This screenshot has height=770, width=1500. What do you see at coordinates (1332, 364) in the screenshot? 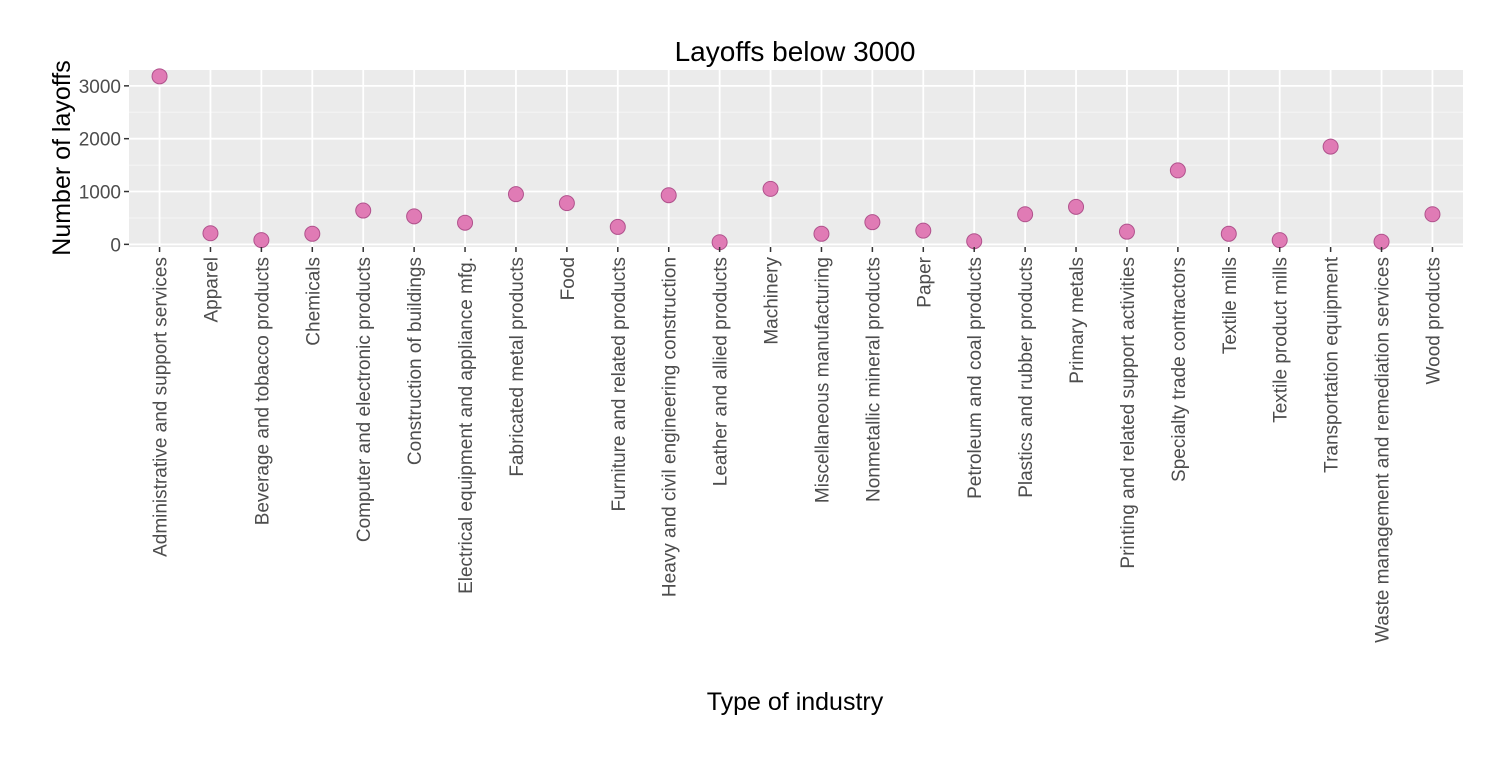
I see `x-tick-label: Transportation equipment` at bounding box center [1332, 364].